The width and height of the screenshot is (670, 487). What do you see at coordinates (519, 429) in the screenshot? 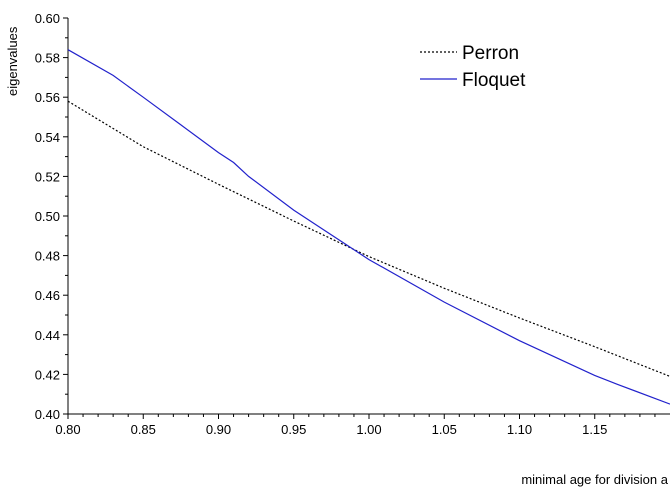
I see `x-tick-label: 1.10` at bounding box center [519, 429].